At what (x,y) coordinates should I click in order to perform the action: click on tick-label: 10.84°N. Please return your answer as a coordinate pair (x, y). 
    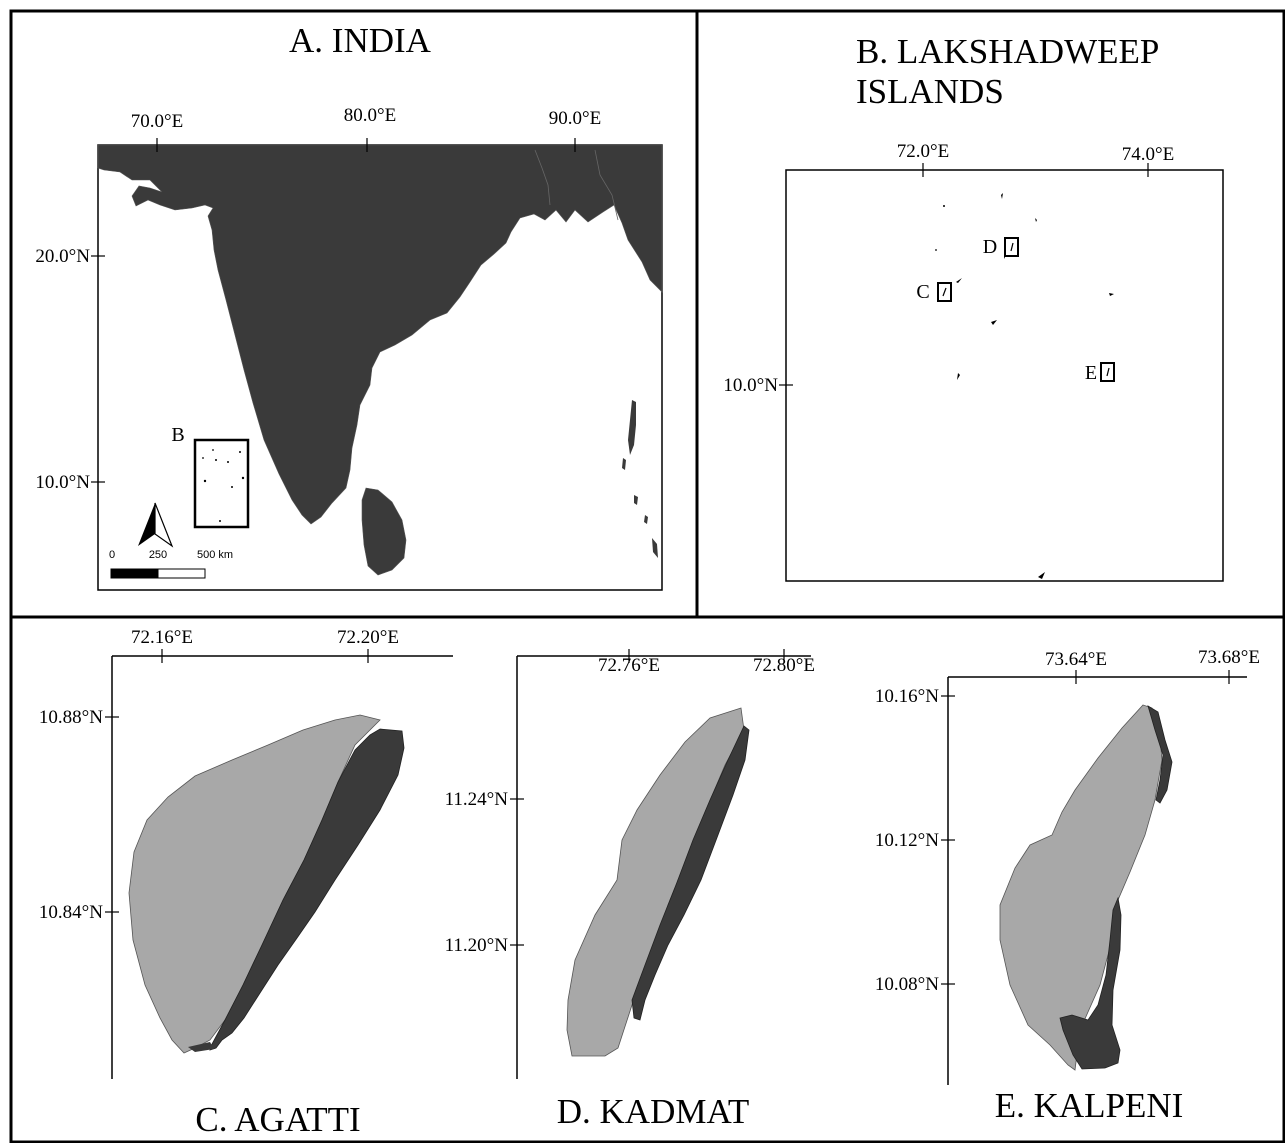
    Looking at the image, I should click on (71, 912).